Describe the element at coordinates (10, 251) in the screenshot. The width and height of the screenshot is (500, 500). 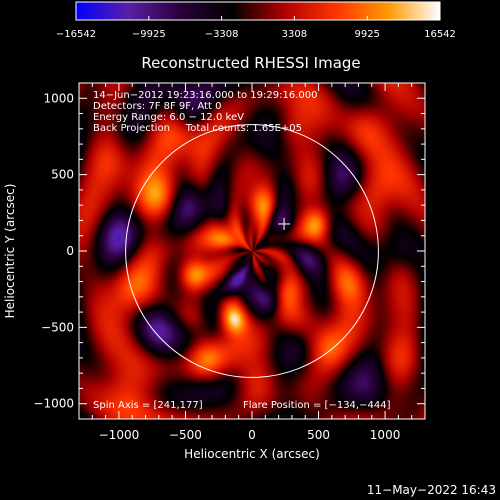
I see `y-axis-label: Heliocentric Y (arcsec)` at that location.